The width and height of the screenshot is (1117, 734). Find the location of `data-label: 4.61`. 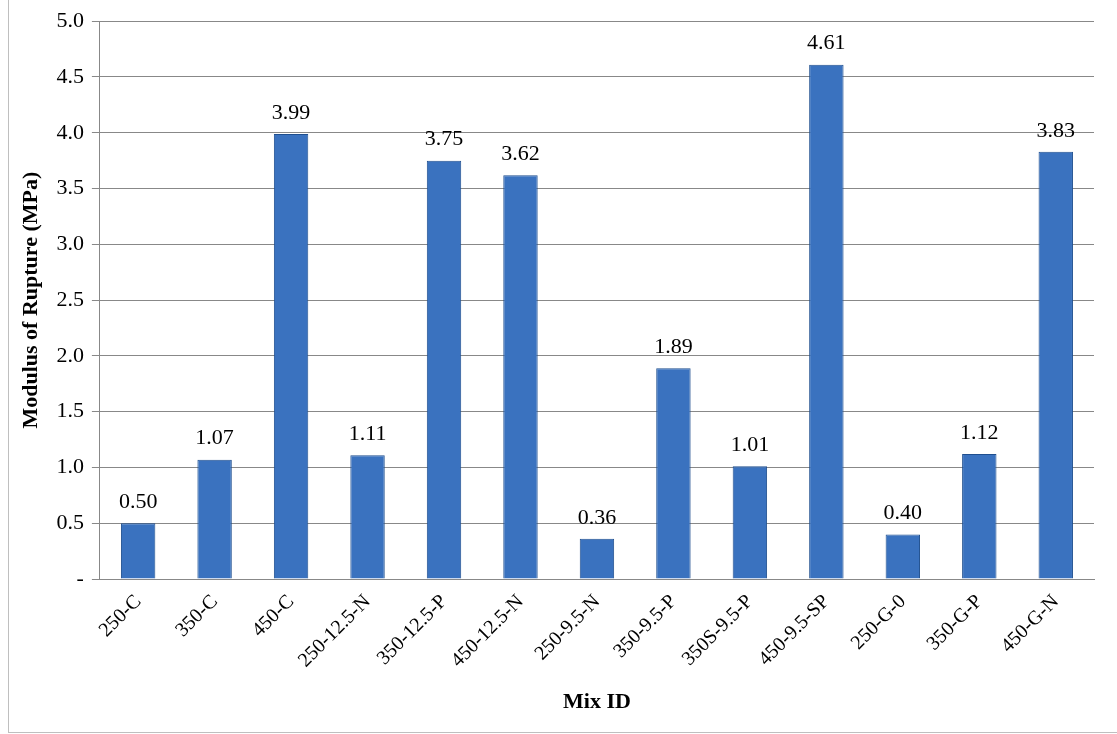

data-label: 4.61 is located at coordinates (826, 42).